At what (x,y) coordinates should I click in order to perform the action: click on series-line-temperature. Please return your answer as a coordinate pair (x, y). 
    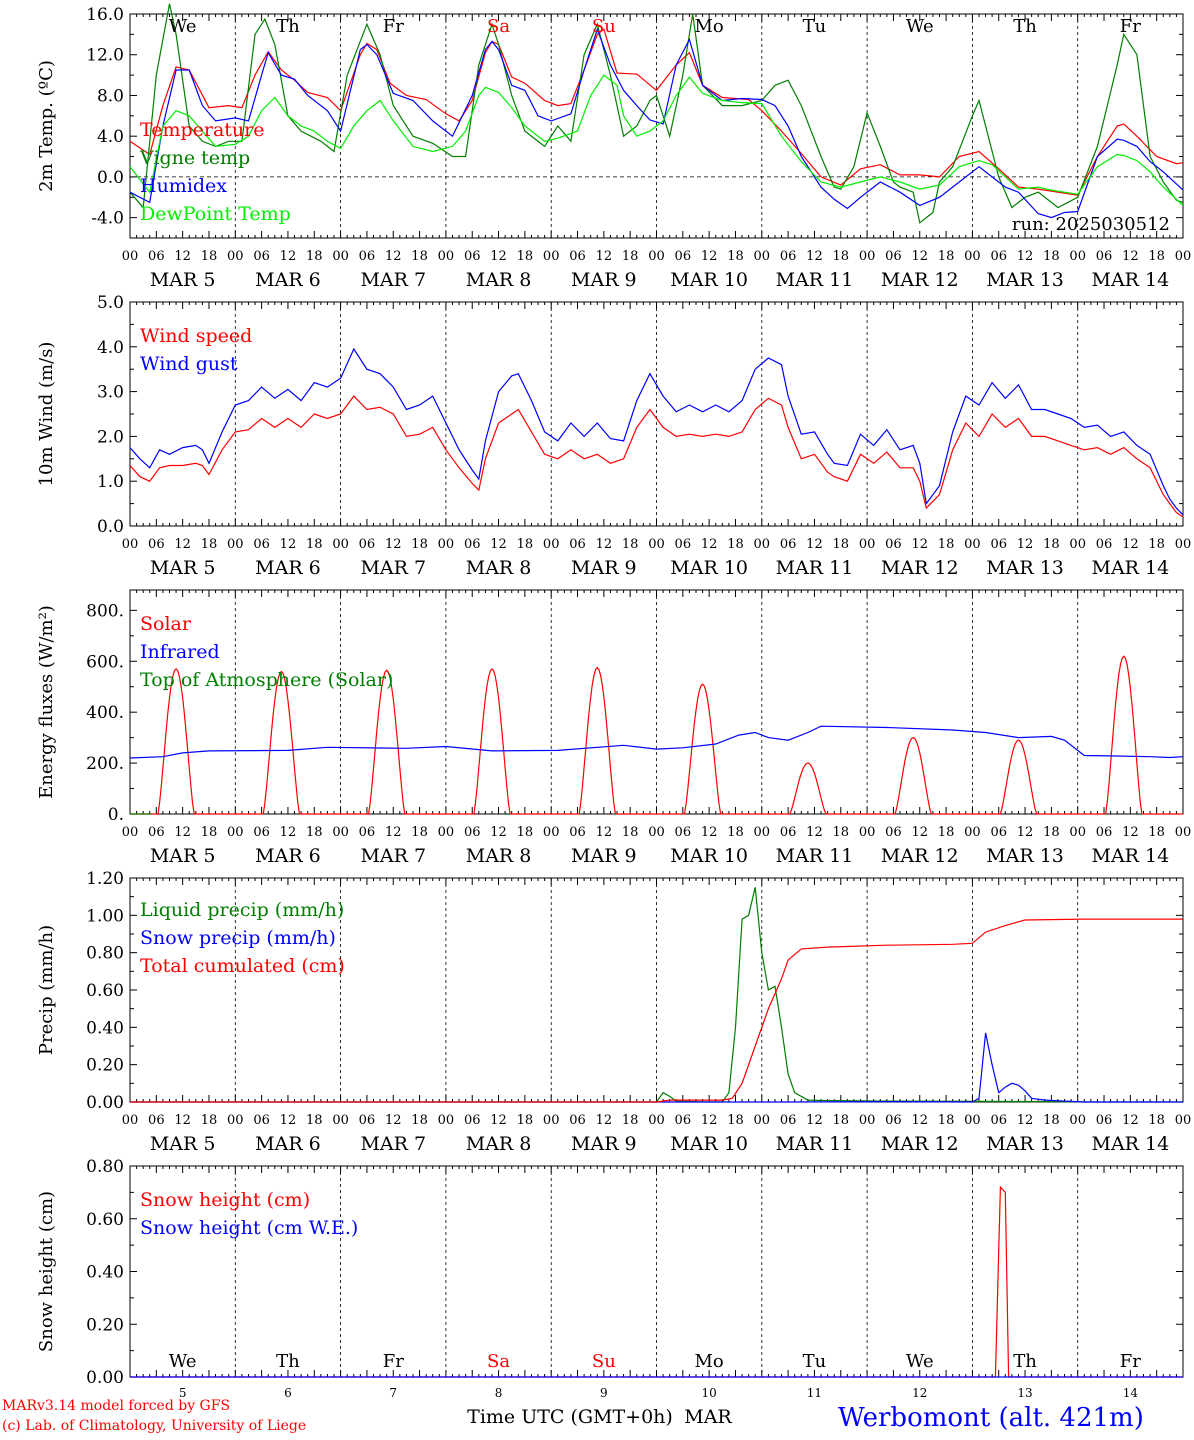
    Looking at the image, I should click on (656, 112).